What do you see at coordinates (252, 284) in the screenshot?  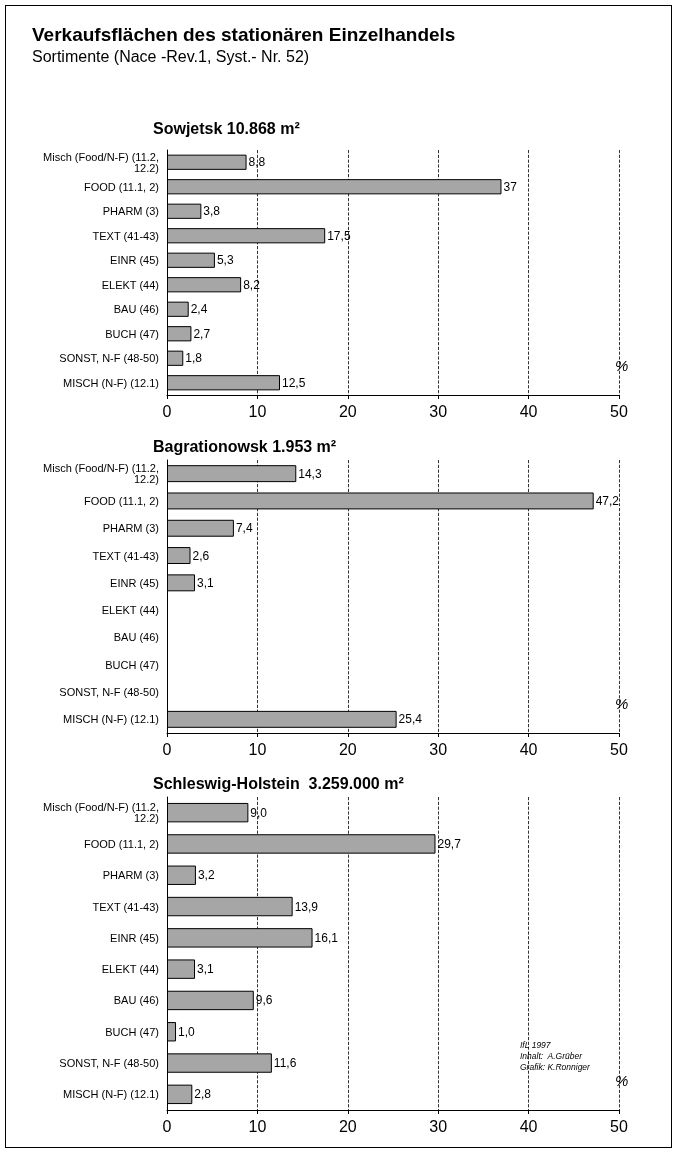 I see `data-label: 8,2` at bounding box center [252, 284].